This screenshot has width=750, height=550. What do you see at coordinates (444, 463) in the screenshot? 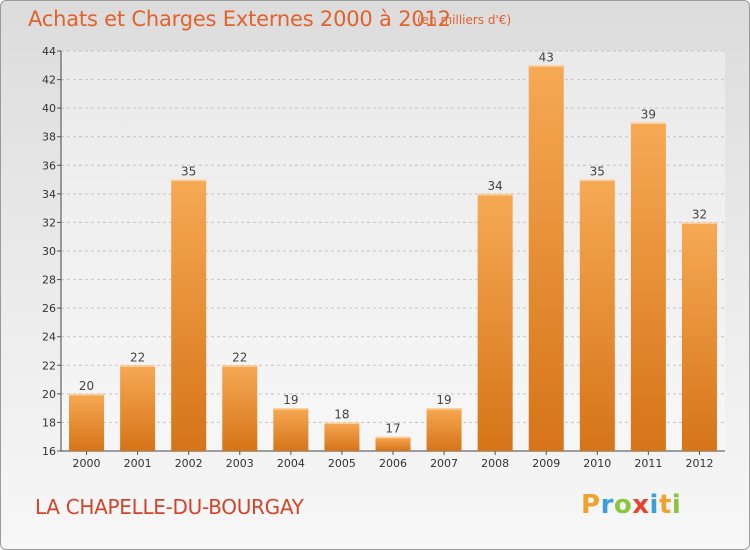
I see `x-tick-label: 2007` at bounding box center [444, 463].